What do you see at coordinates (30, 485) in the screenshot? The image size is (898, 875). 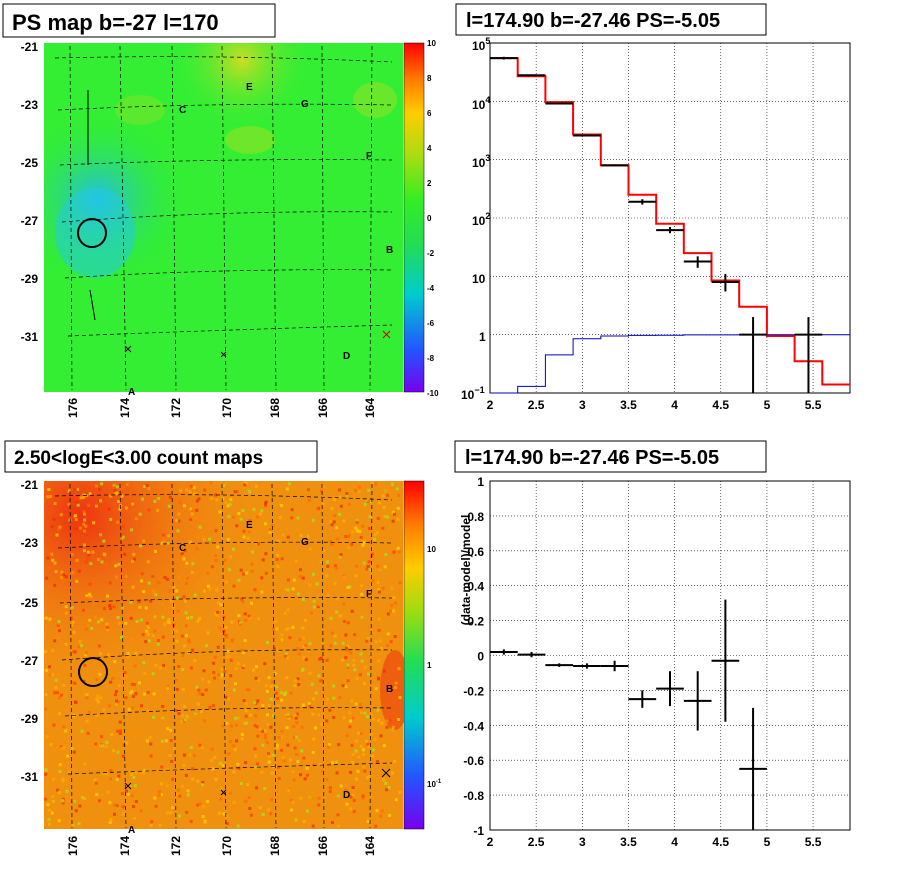 I see `count-y-tick: -21` at bounding box center [30, 485].